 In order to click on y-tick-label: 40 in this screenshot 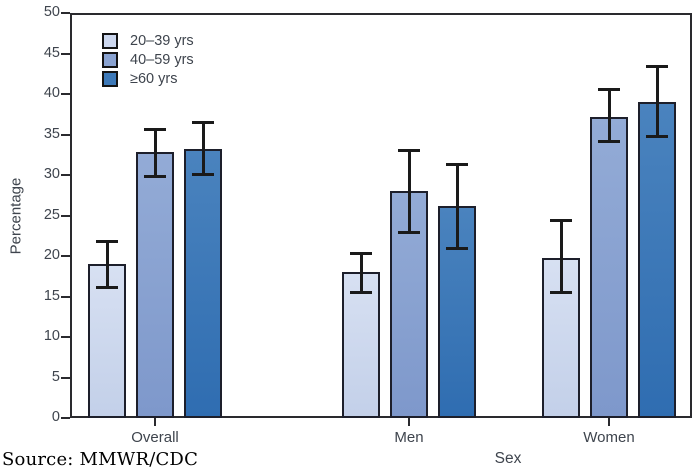, I will do `click(51, 93)`.